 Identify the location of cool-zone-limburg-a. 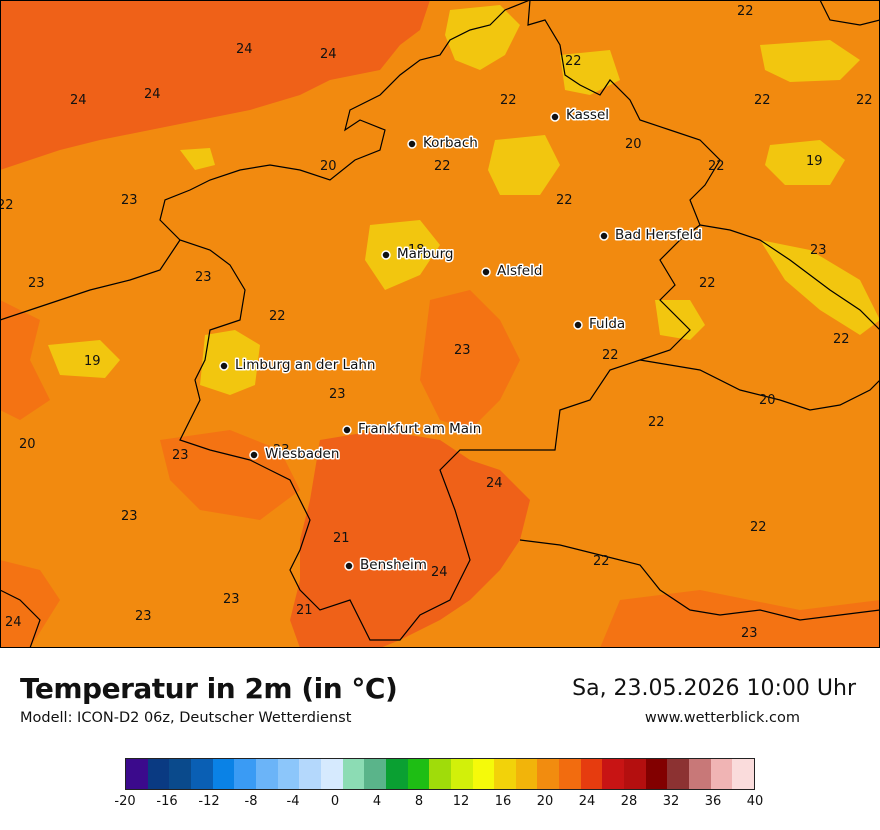
(84, 359).